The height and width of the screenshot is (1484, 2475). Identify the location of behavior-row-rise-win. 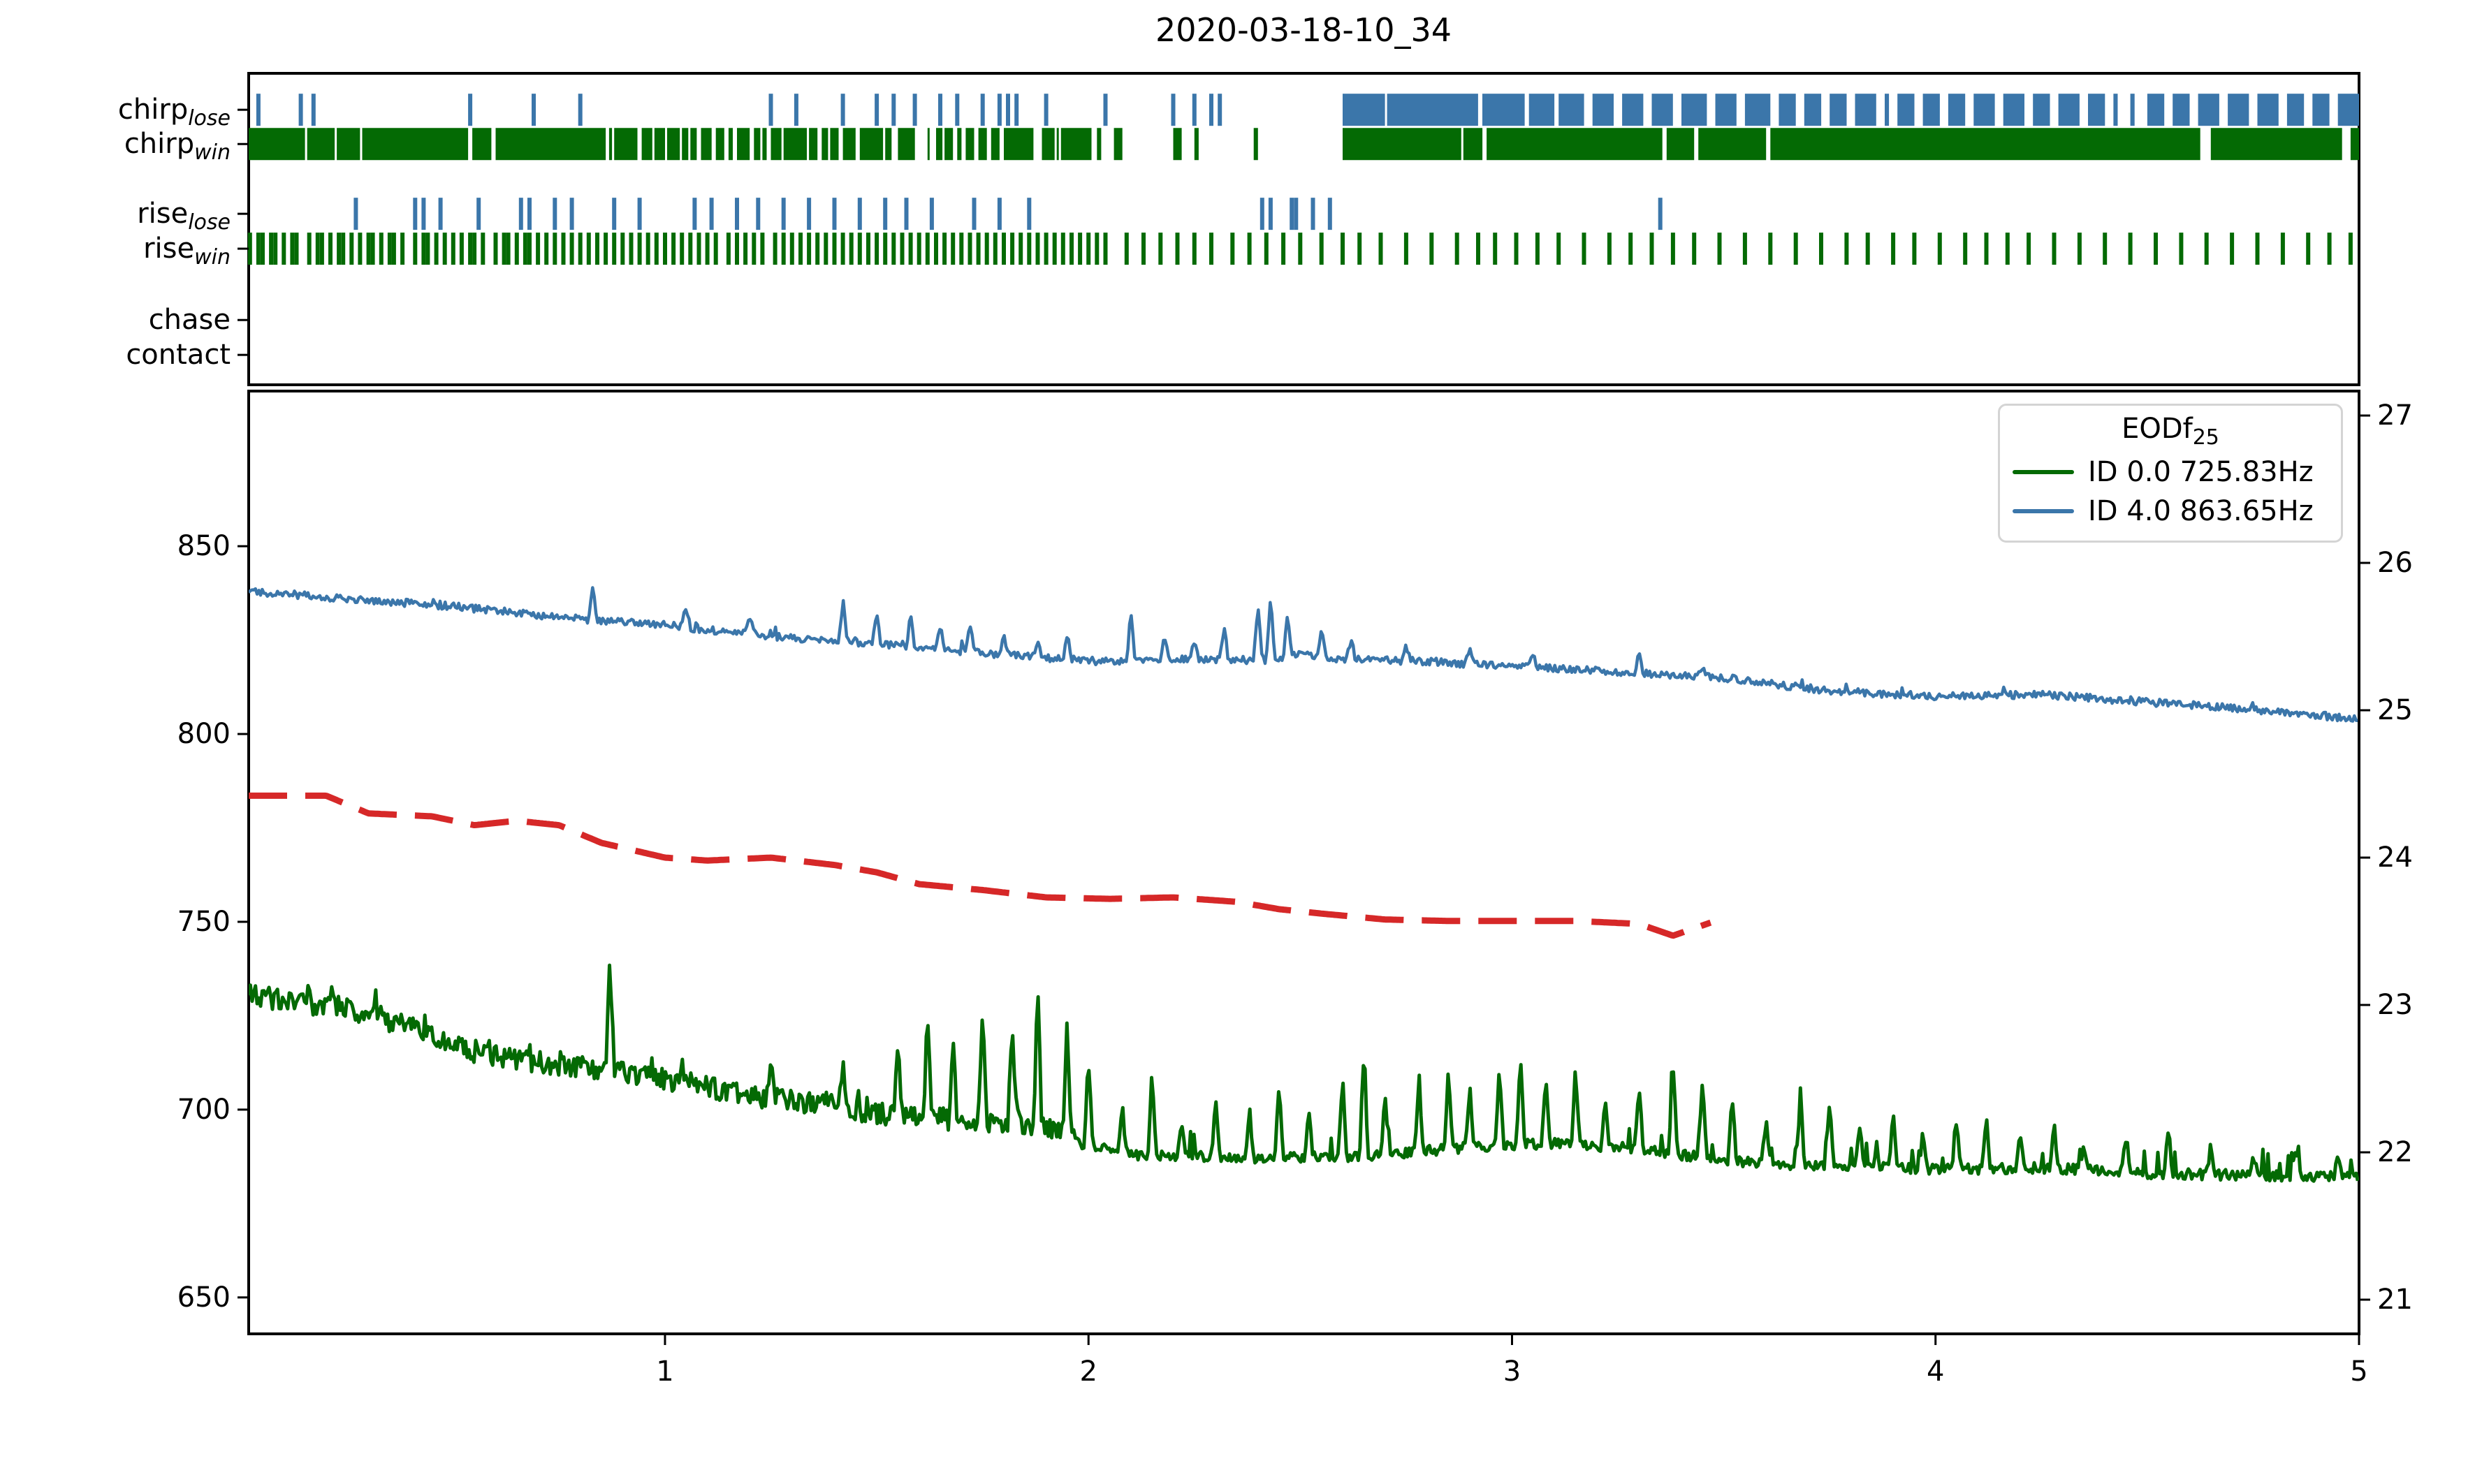
(1300, 249).